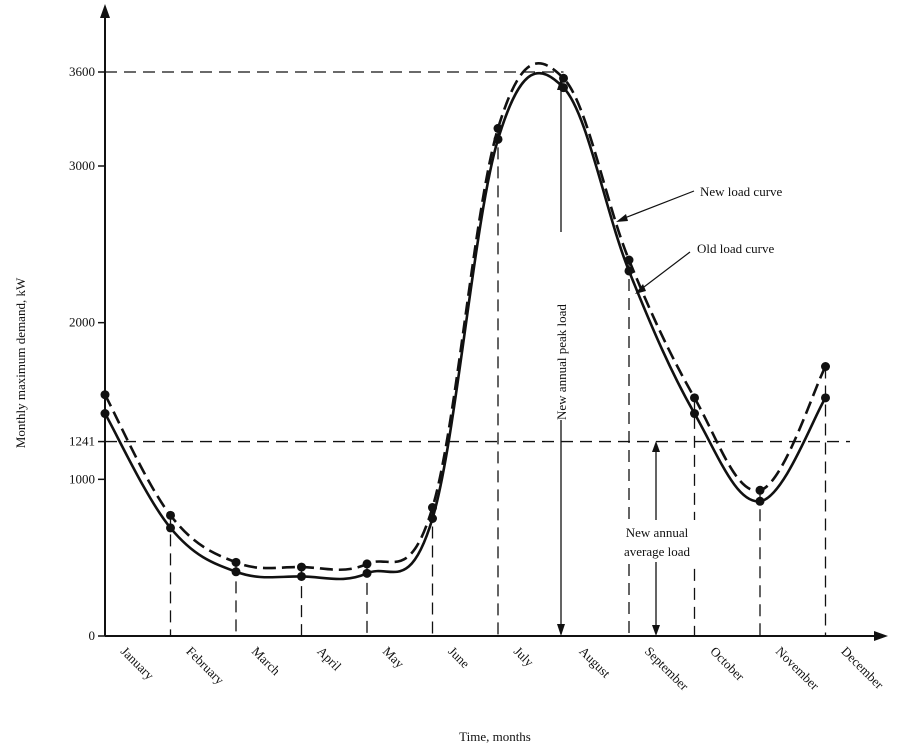 This screenshot has height=748, width=897. What do you see at coordinates (640, 289) in the screenshot?
I see `old-load-pointer-head` at bounding box center [640, 289].